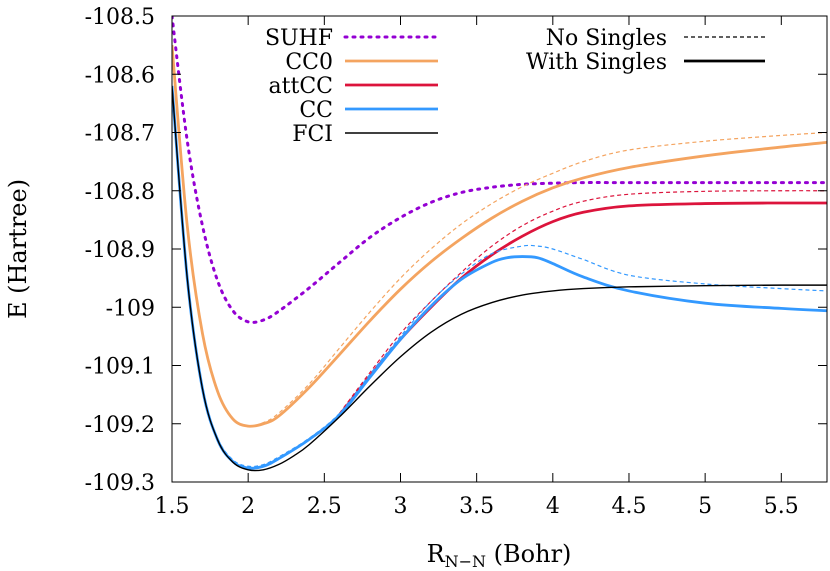 This screenshot has height=571, width=830. Describe the element at coordinates (301, 86) in the screenshot. I see `legend-label-attcc: attCC` at that location.